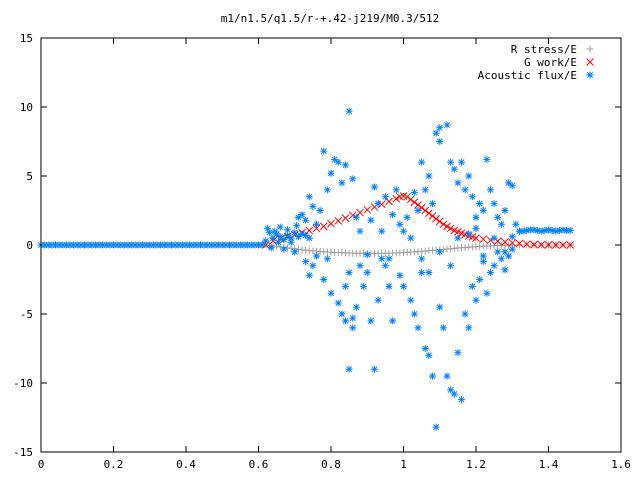 This screenshot has height=480, width=640. What do you see at coordinates (41, 464) in the screenshot?
I see `x-tick-label: 0` at bounding box center [41, 464].